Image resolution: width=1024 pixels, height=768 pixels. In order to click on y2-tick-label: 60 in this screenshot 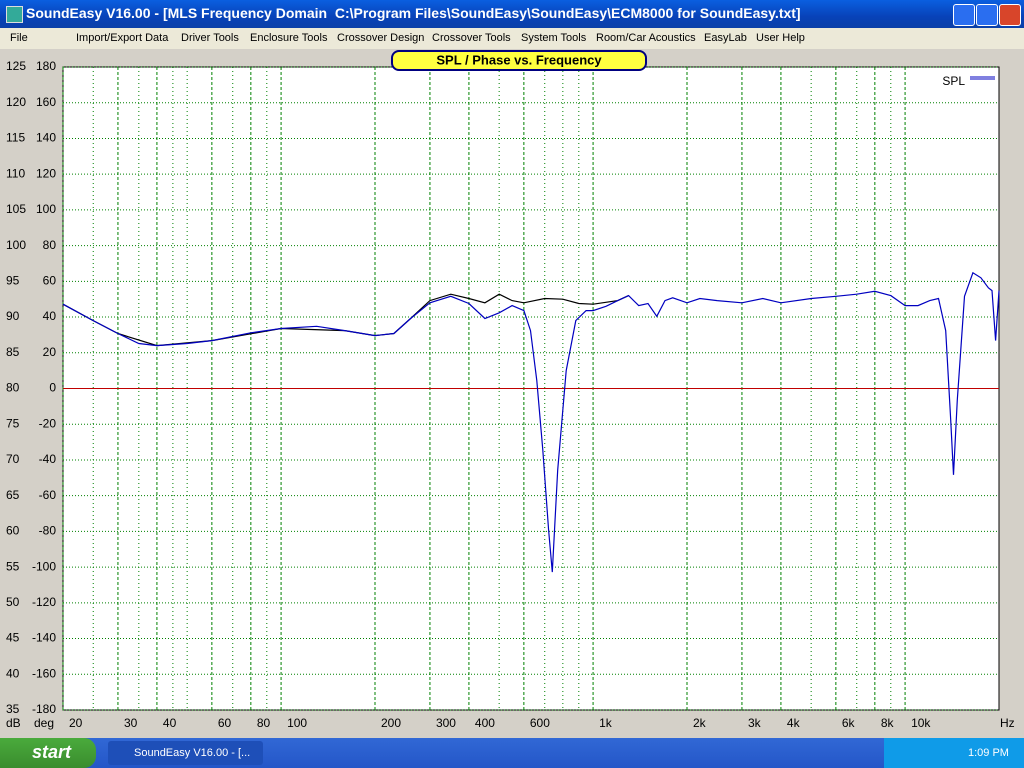, I will do `click(50, 281)`.